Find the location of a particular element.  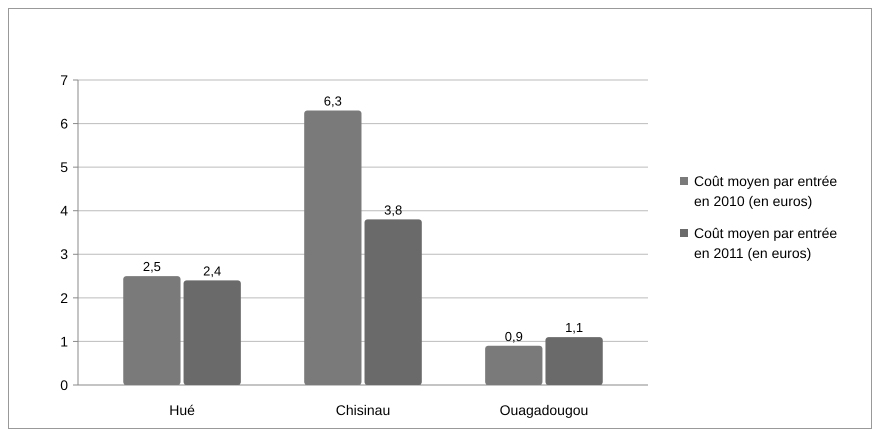

x-tick-label: Hué is located at coordinates (182, 410).